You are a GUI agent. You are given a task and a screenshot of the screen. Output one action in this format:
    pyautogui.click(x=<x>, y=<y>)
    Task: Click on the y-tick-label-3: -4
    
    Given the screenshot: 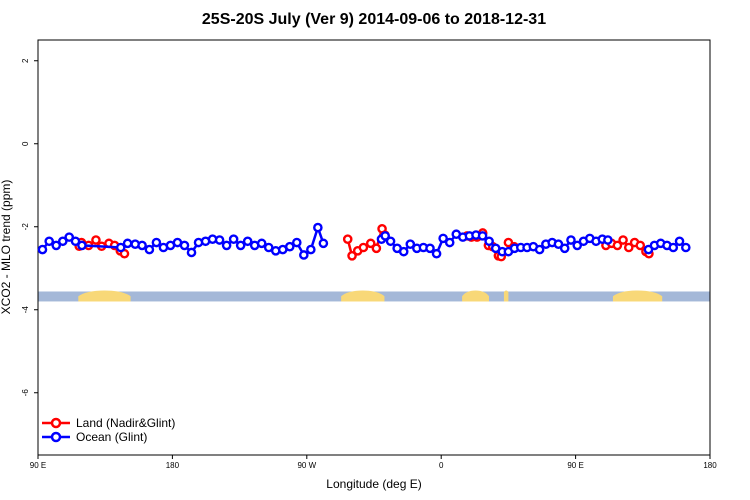 What is the action you would take?
    pyautogui.click(x=25, y=310)
    